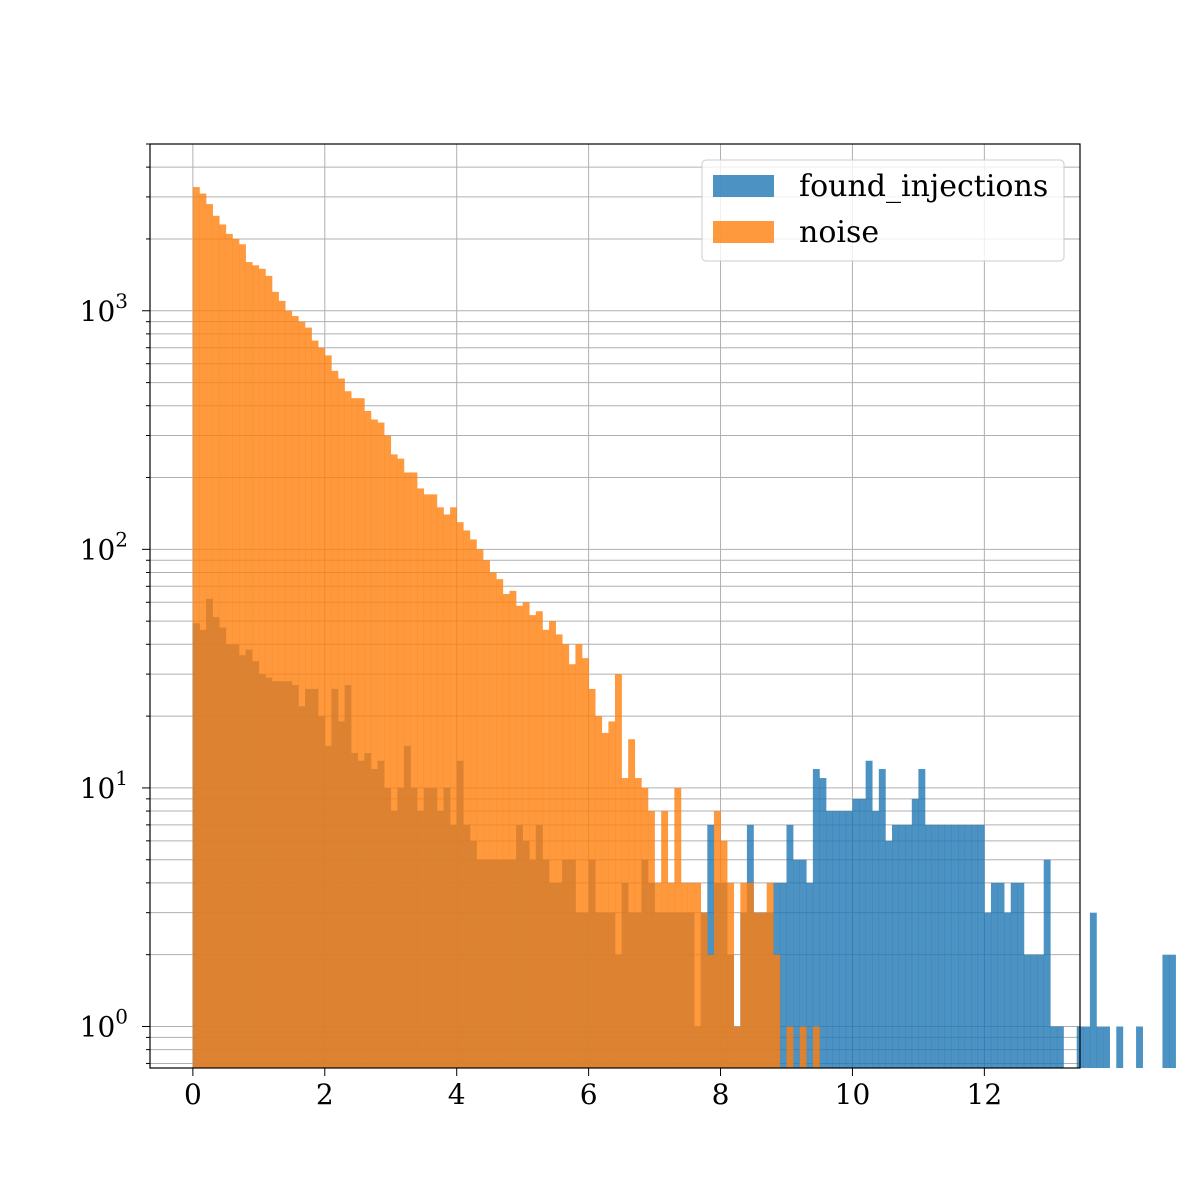 This screenshot has height=1200, width=1200. I want to click on x-tick-label: 6, so click(589, 1094).